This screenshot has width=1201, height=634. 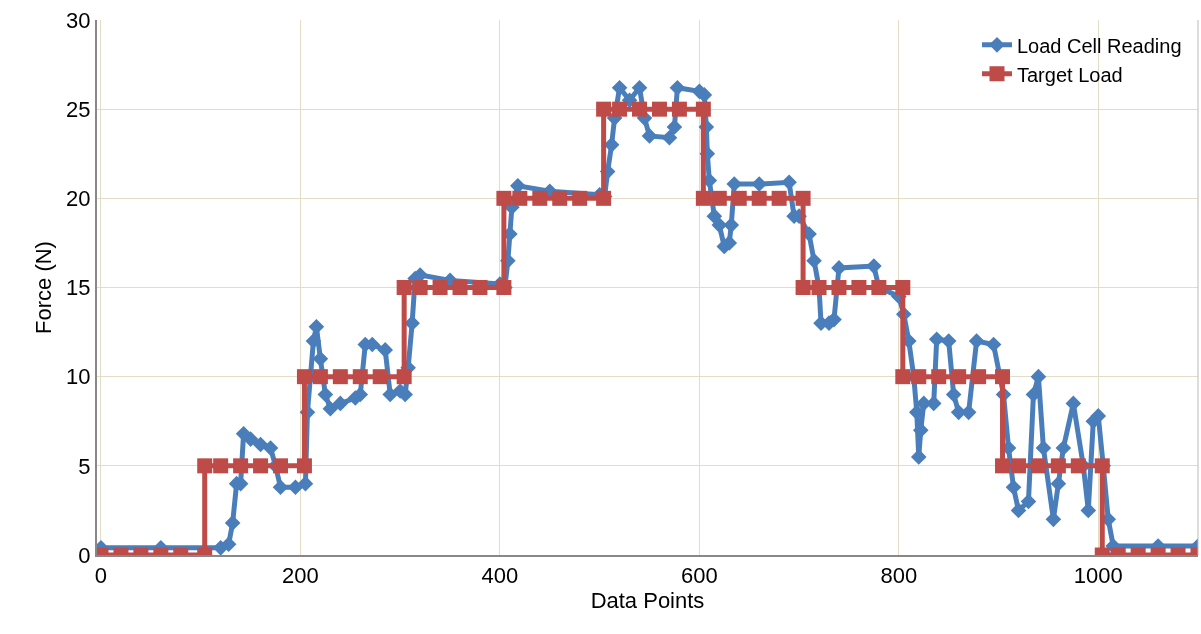 What do you see at coordinates (699, 576) in the screenshot?
I see `x-tick-label: 600` at bounding box center [699, 576].